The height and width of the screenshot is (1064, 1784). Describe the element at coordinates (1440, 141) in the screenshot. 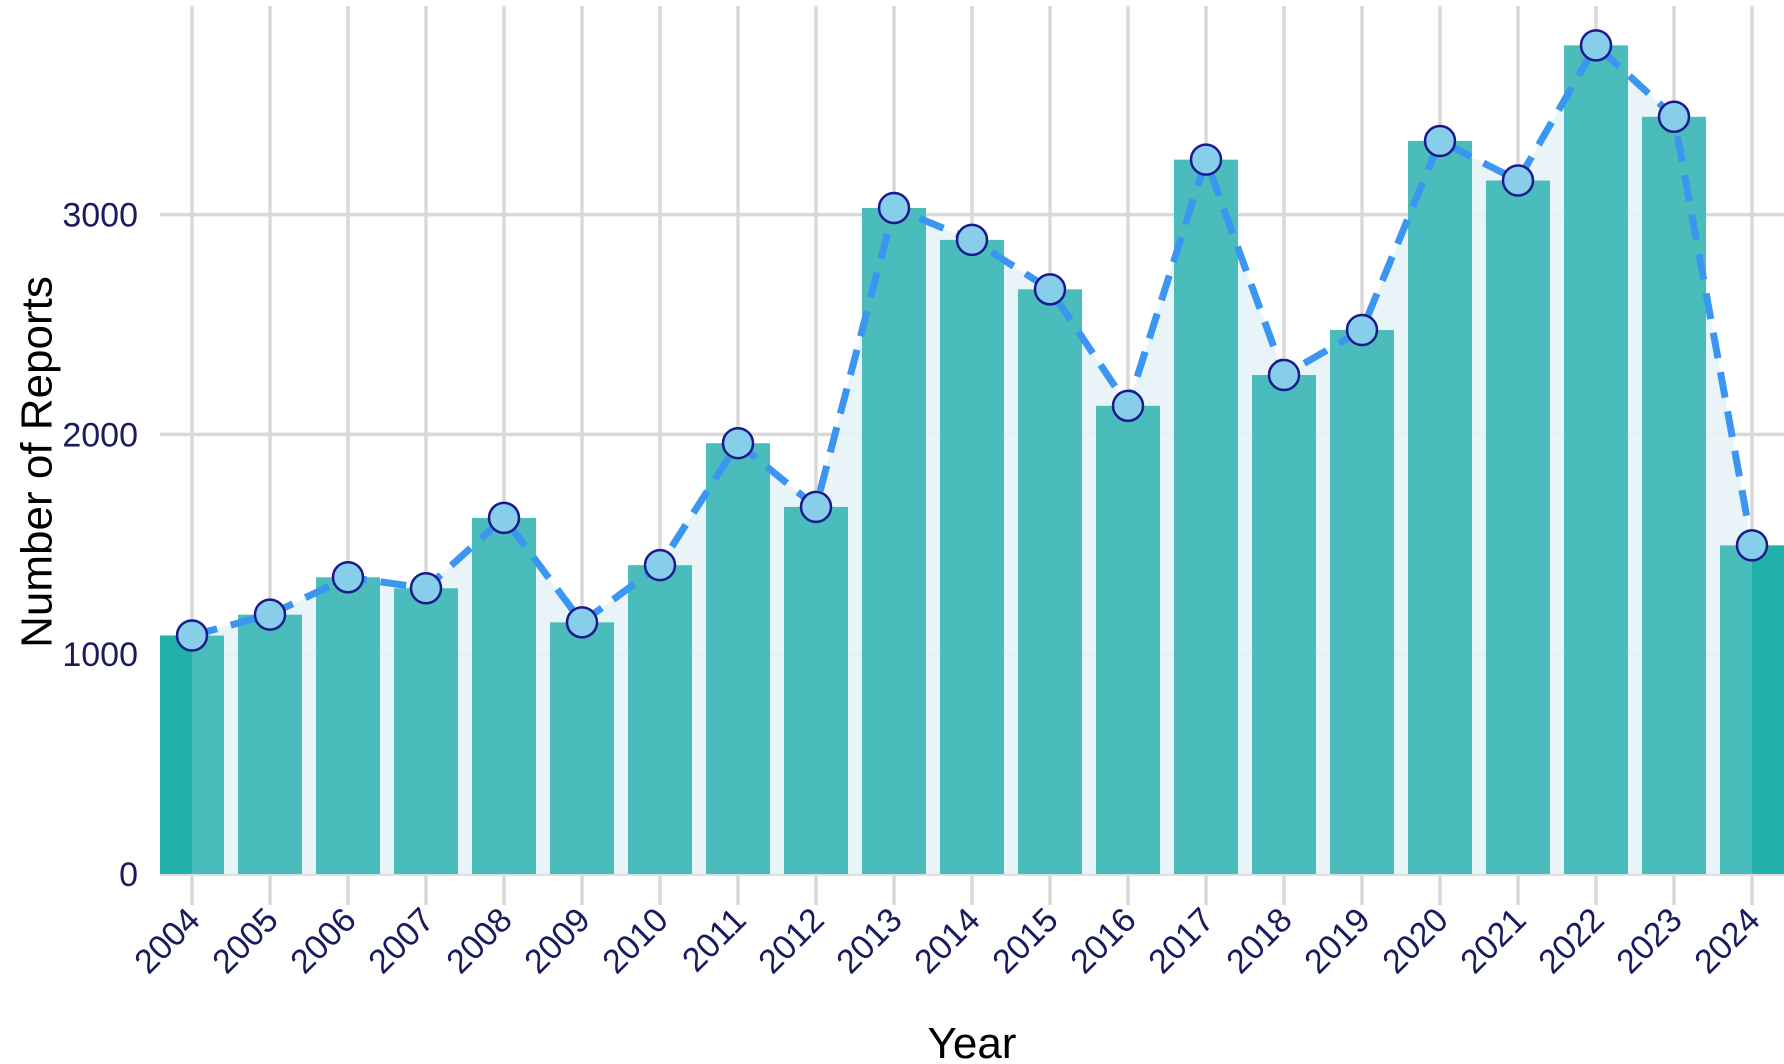

I see `marker-2020` at that location.